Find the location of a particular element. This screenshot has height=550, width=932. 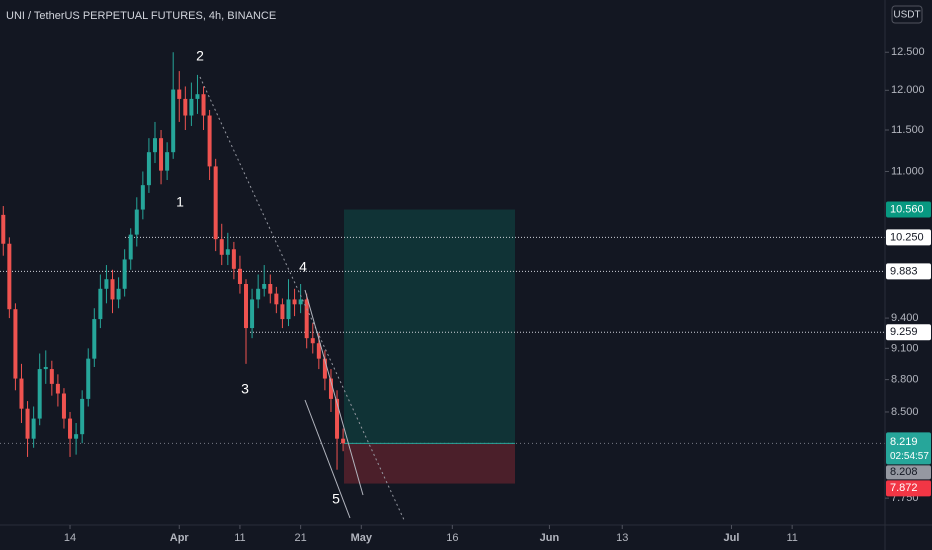

y-tick-label: 12.000 is located at coordinates (908, 90).